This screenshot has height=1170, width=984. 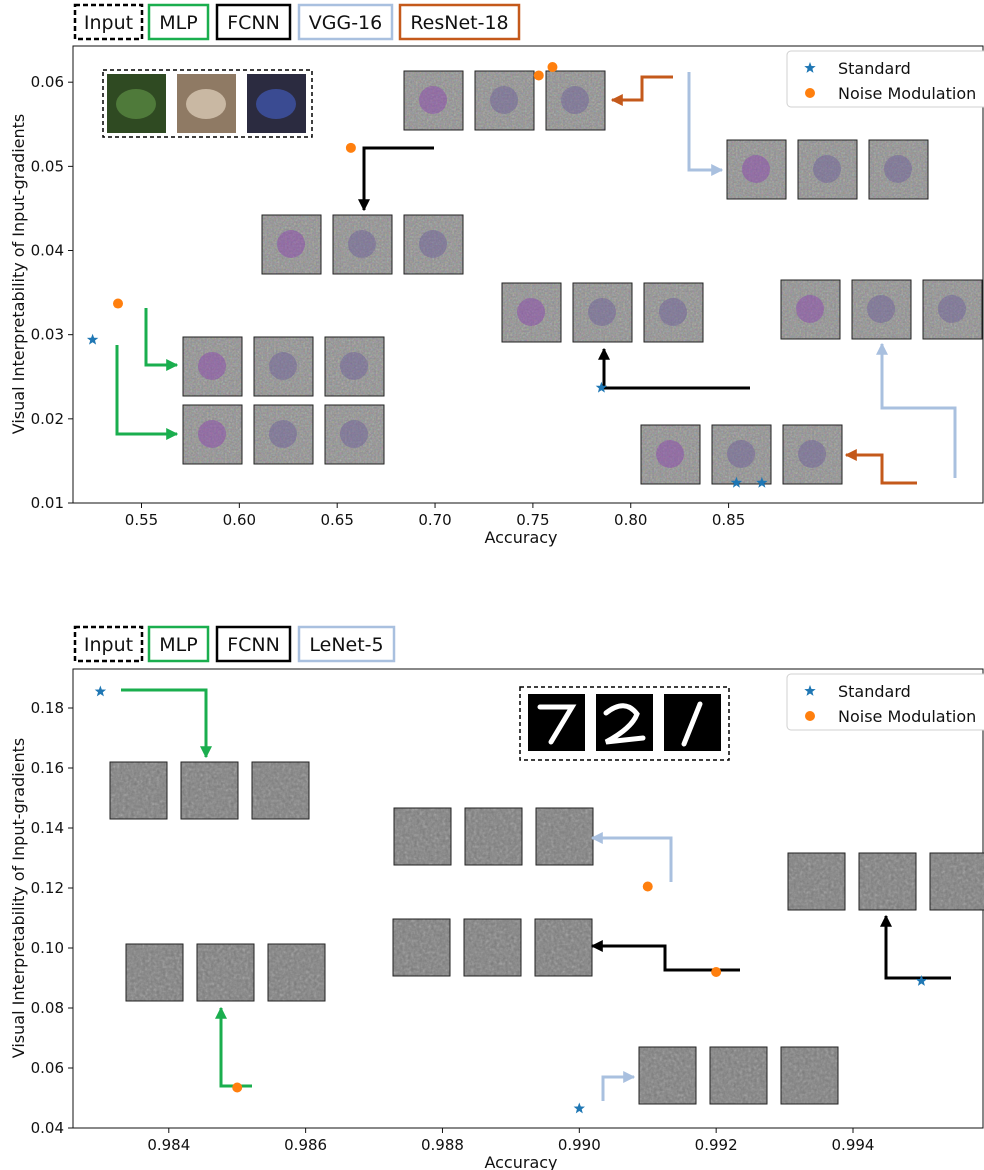 What do you see at coordinates (47, 828) in the screenshot?
I see `y-tick-label: 0.14` at bounding box center [47, 828].